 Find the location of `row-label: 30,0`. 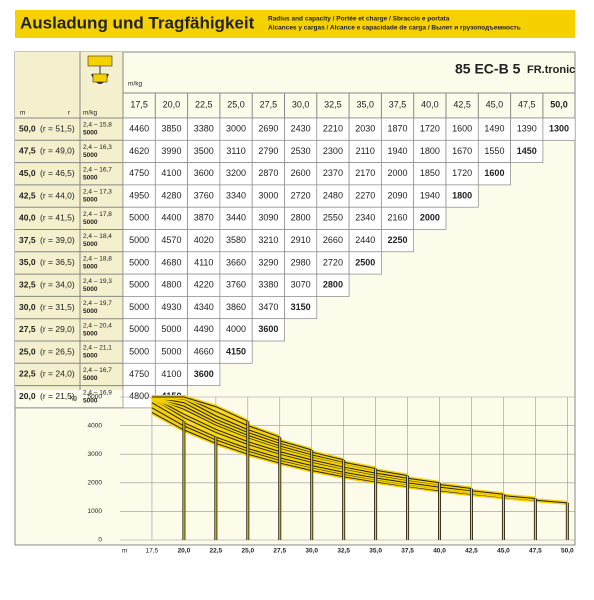

row-label: 30,0 is located at coordinates (27, 307).